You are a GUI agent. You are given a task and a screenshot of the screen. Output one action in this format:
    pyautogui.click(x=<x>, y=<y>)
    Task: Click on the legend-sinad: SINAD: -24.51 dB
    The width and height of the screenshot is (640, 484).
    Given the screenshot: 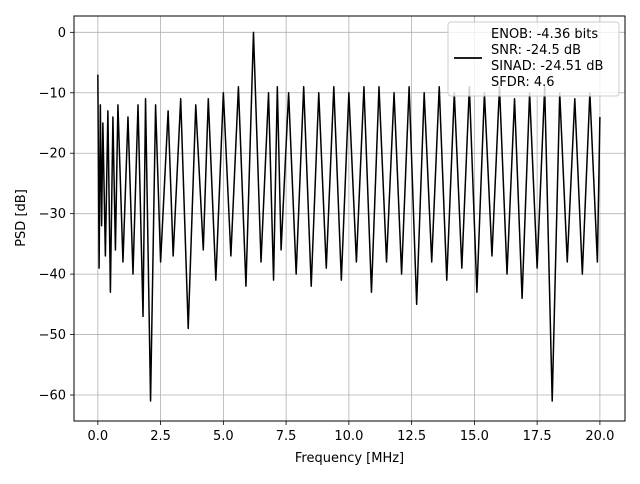 What is the action you would take?
    pyautogui.click(x=547, y=66)
    